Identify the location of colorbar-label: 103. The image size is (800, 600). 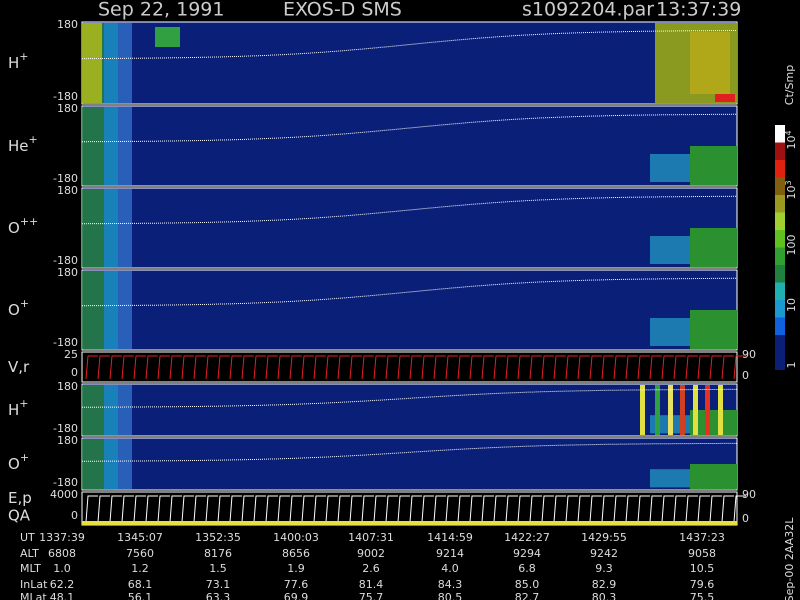
(791, 189).